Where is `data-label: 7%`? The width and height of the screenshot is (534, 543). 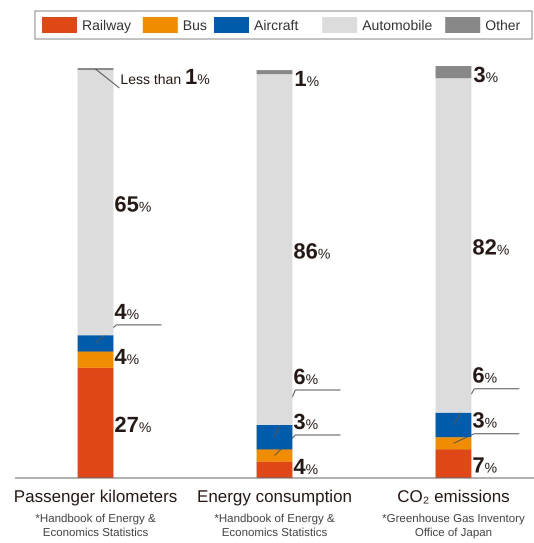
data-label: 7% is located at coordinates (485, 465).